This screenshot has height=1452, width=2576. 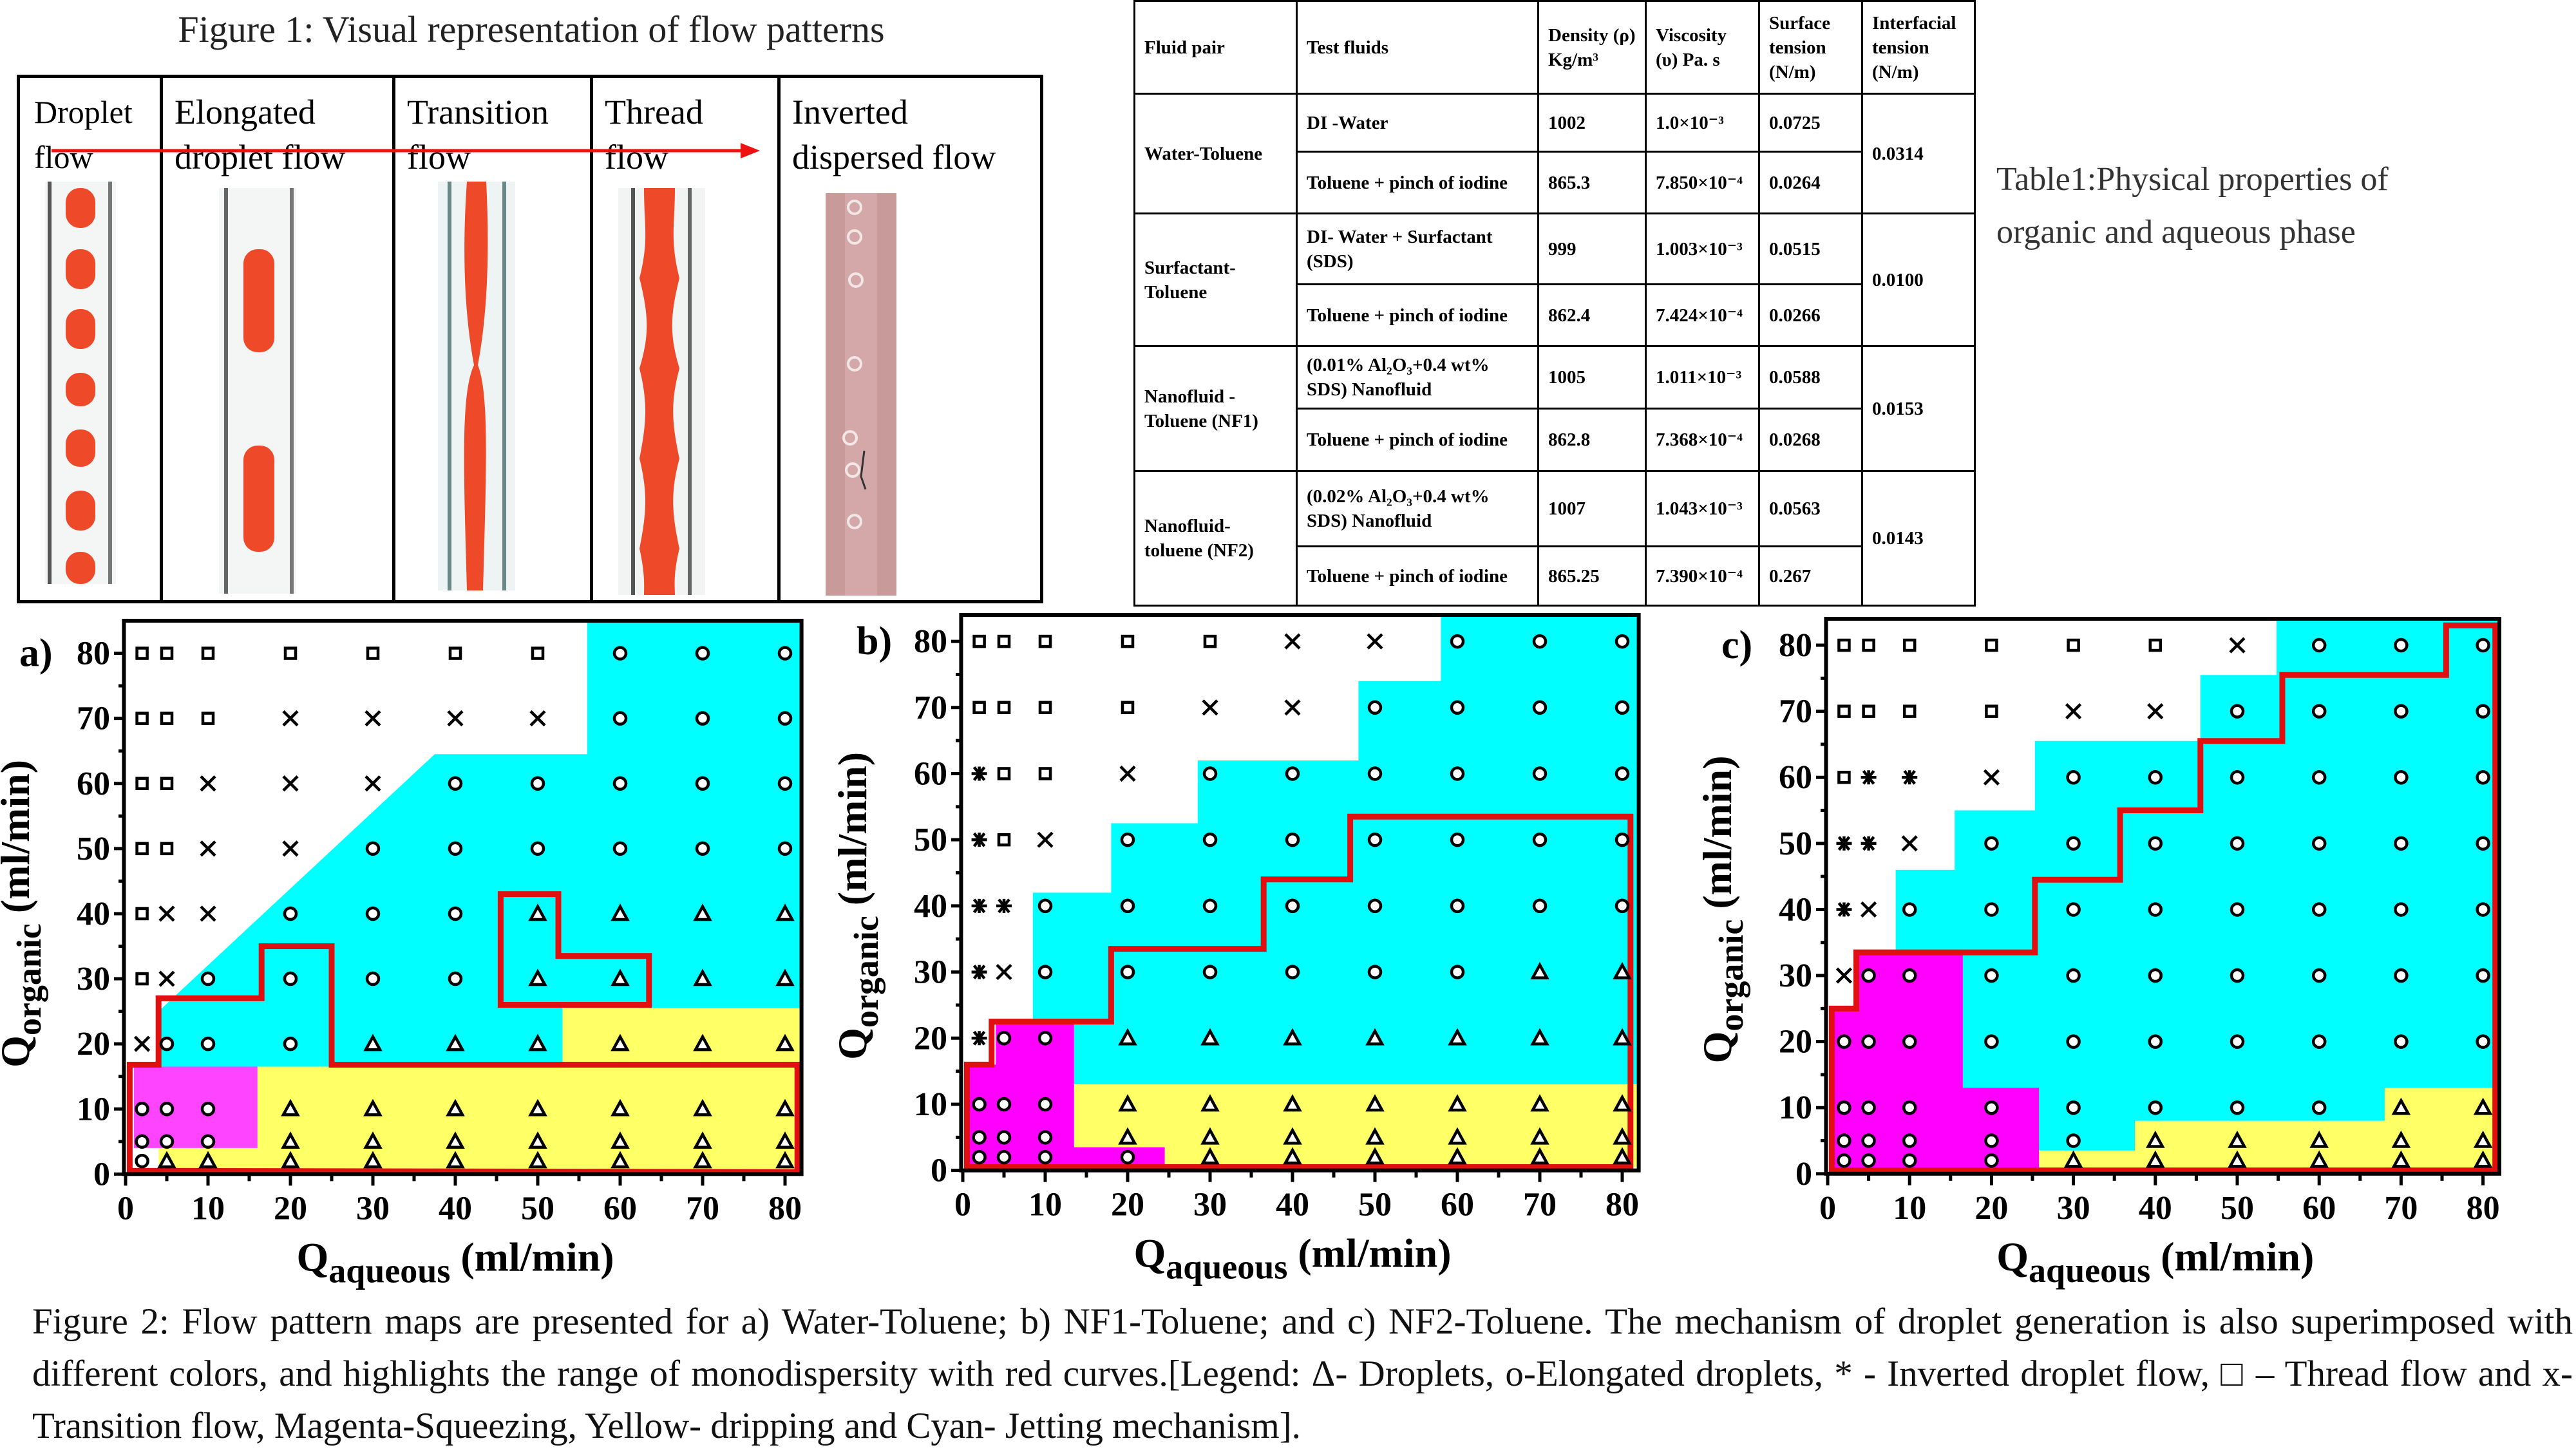 What do you see at coordinates (538, 1208) in the screenshot?
I see `x-tick-label: 50` at bounding box center [538, 1208].